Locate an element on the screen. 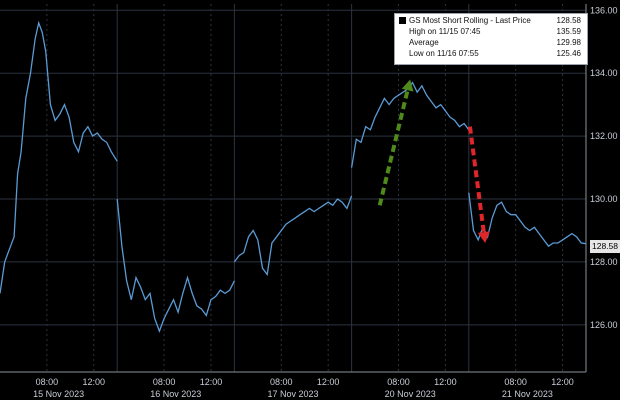  legend-low-label: Low on 11/16 07:55 is located at coordinates (444, 53).